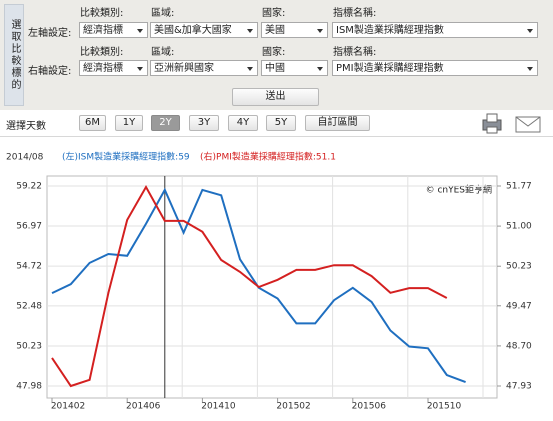 The height and width of the screenshot is (421, 553). What do you see at coordinates (165, 123) in the screenshot?
I see `range-button: 2Y` at bounding box center [165, 123].